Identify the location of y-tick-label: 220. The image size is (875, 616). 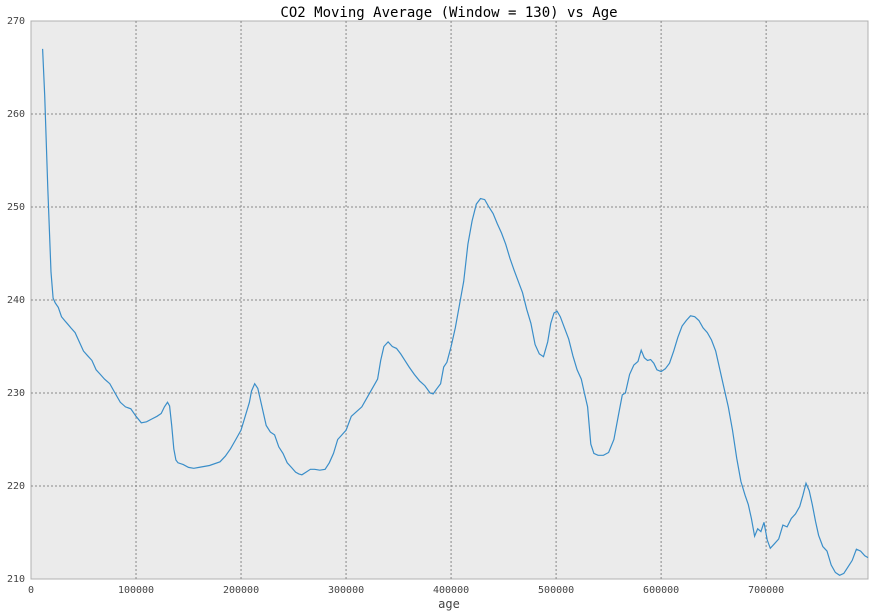
(16, 486).